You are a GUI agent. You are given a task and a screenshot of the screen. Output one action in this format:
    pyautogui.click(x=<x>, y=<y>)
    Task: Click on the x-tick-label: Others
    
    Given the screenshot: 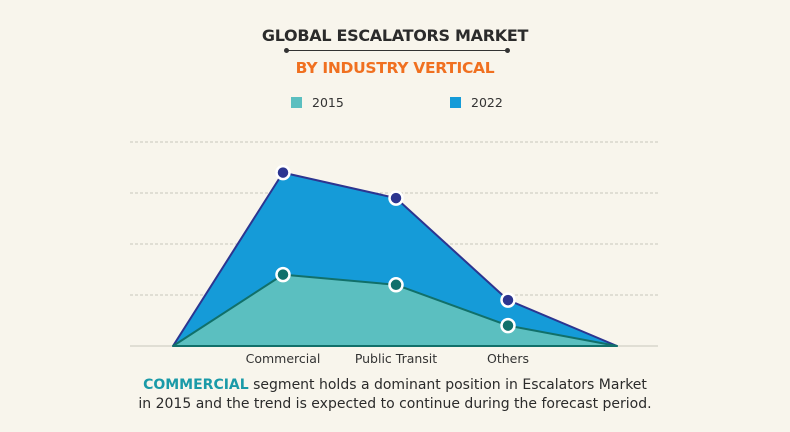 What is the action you would take?
    pyautogui.click(x=508, y=358)
    